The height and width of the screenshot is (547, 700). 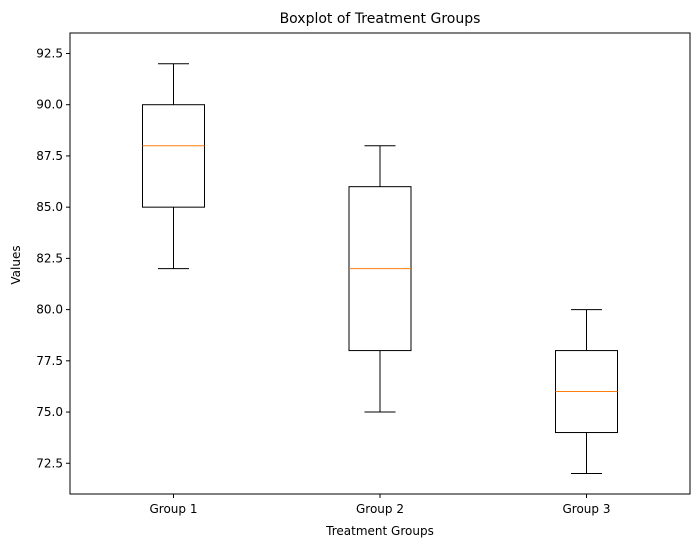 I want to click on y-tick-label: 80.0, so click(x=49, y=310).